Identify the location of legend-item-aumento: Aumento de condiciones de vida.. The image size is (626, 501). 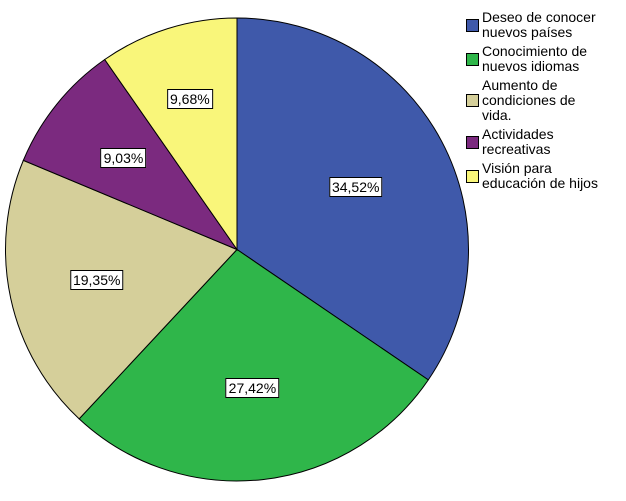
(546, 100).